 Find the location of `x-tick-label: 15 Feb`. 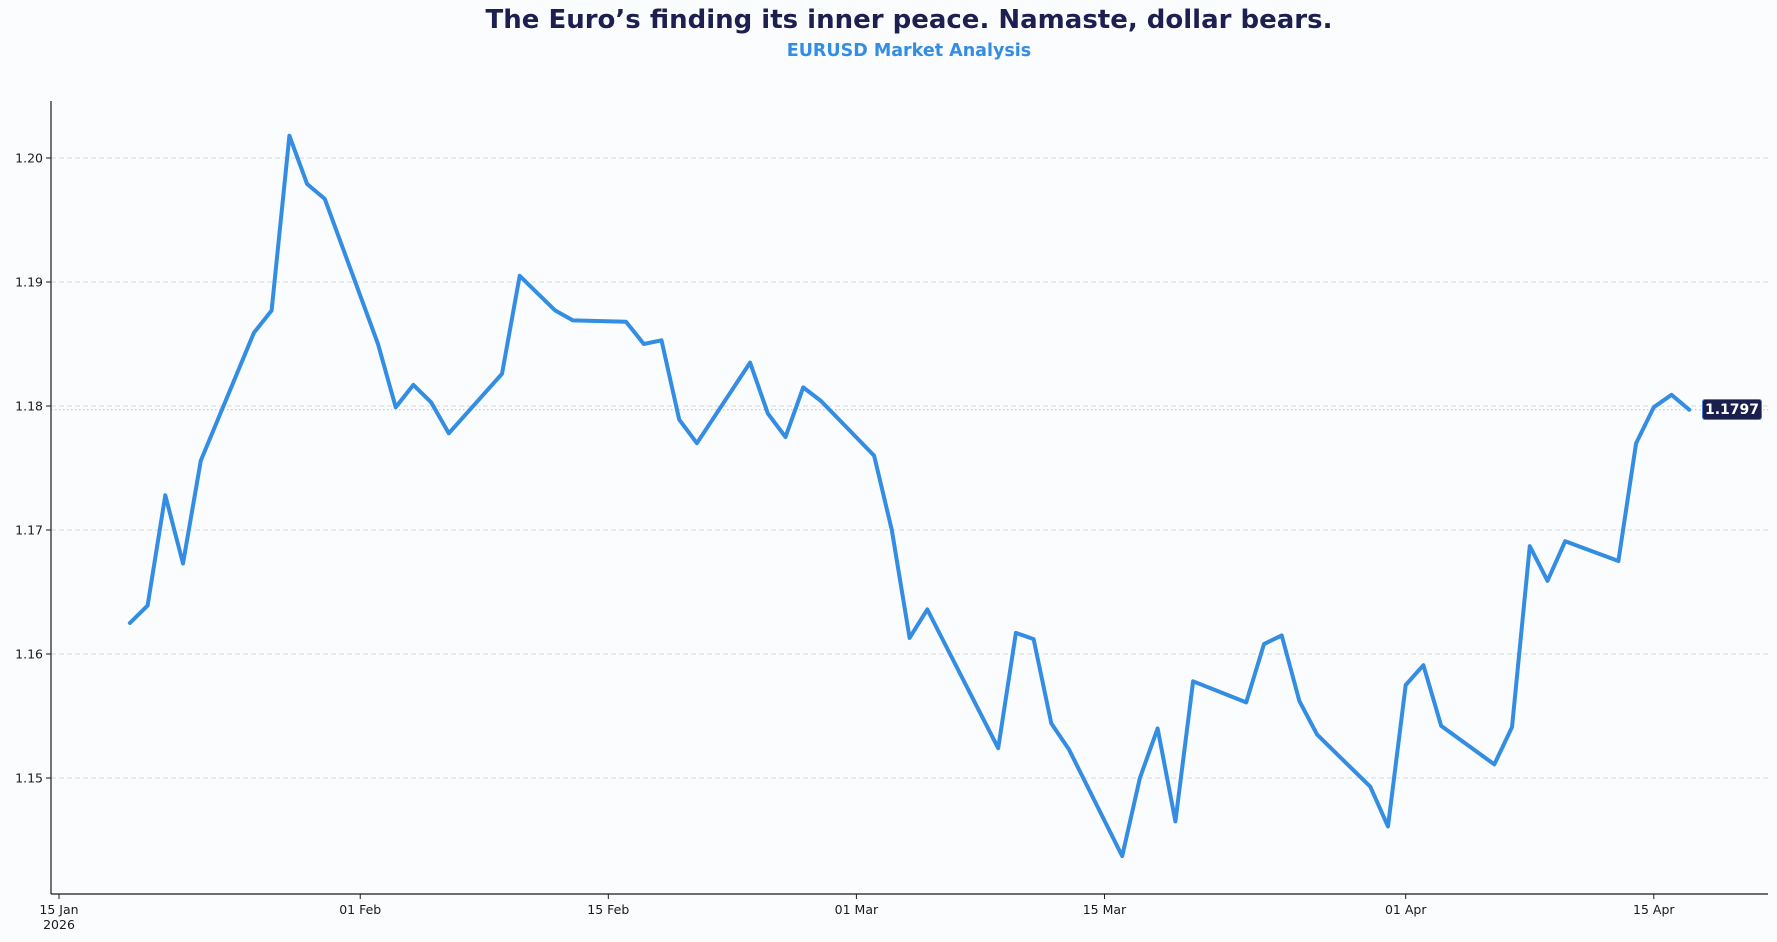

x-tick-label: 15 Feb is located at coordinates (608, 909).